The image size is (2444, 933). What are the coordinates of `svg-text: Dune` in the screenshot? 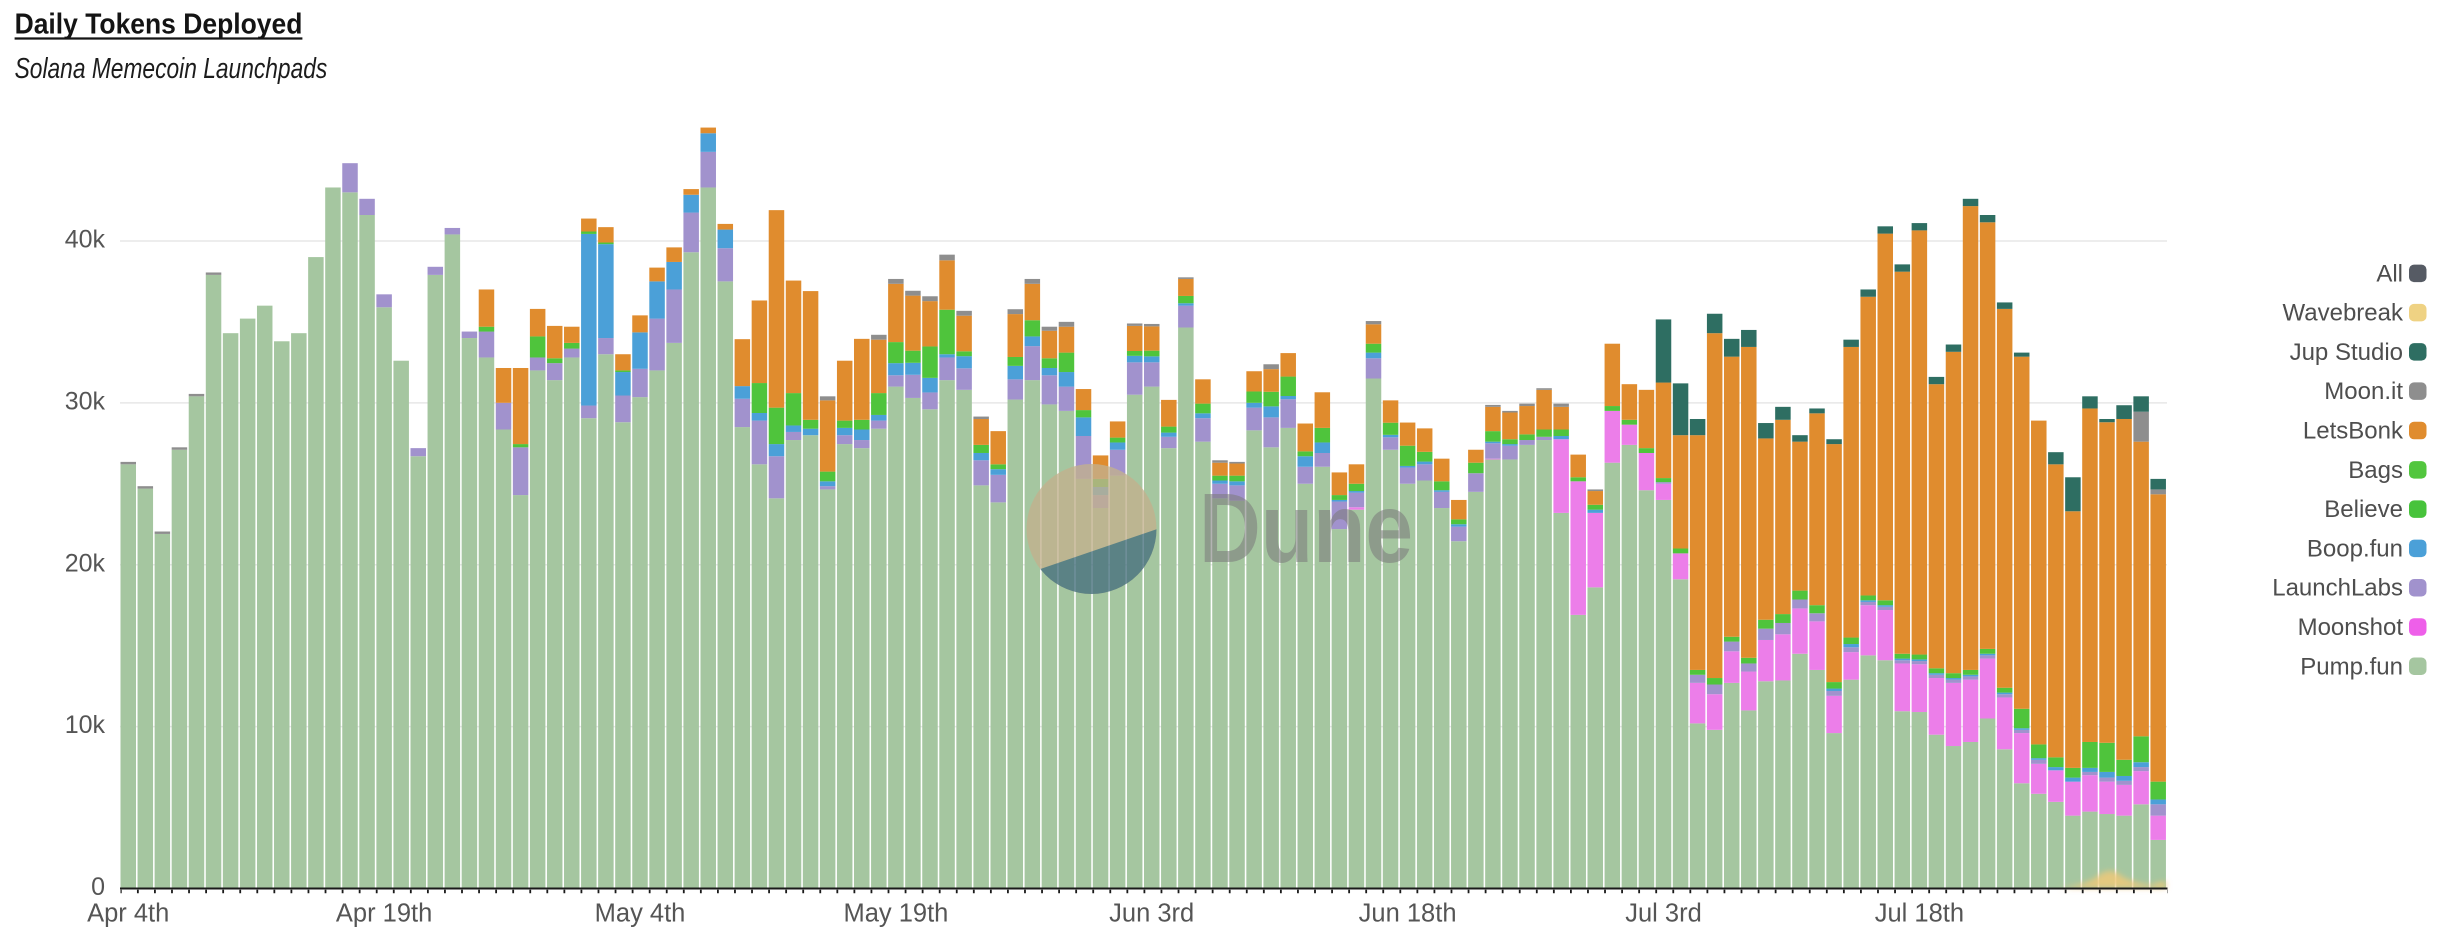 It's located at (1306, 528).